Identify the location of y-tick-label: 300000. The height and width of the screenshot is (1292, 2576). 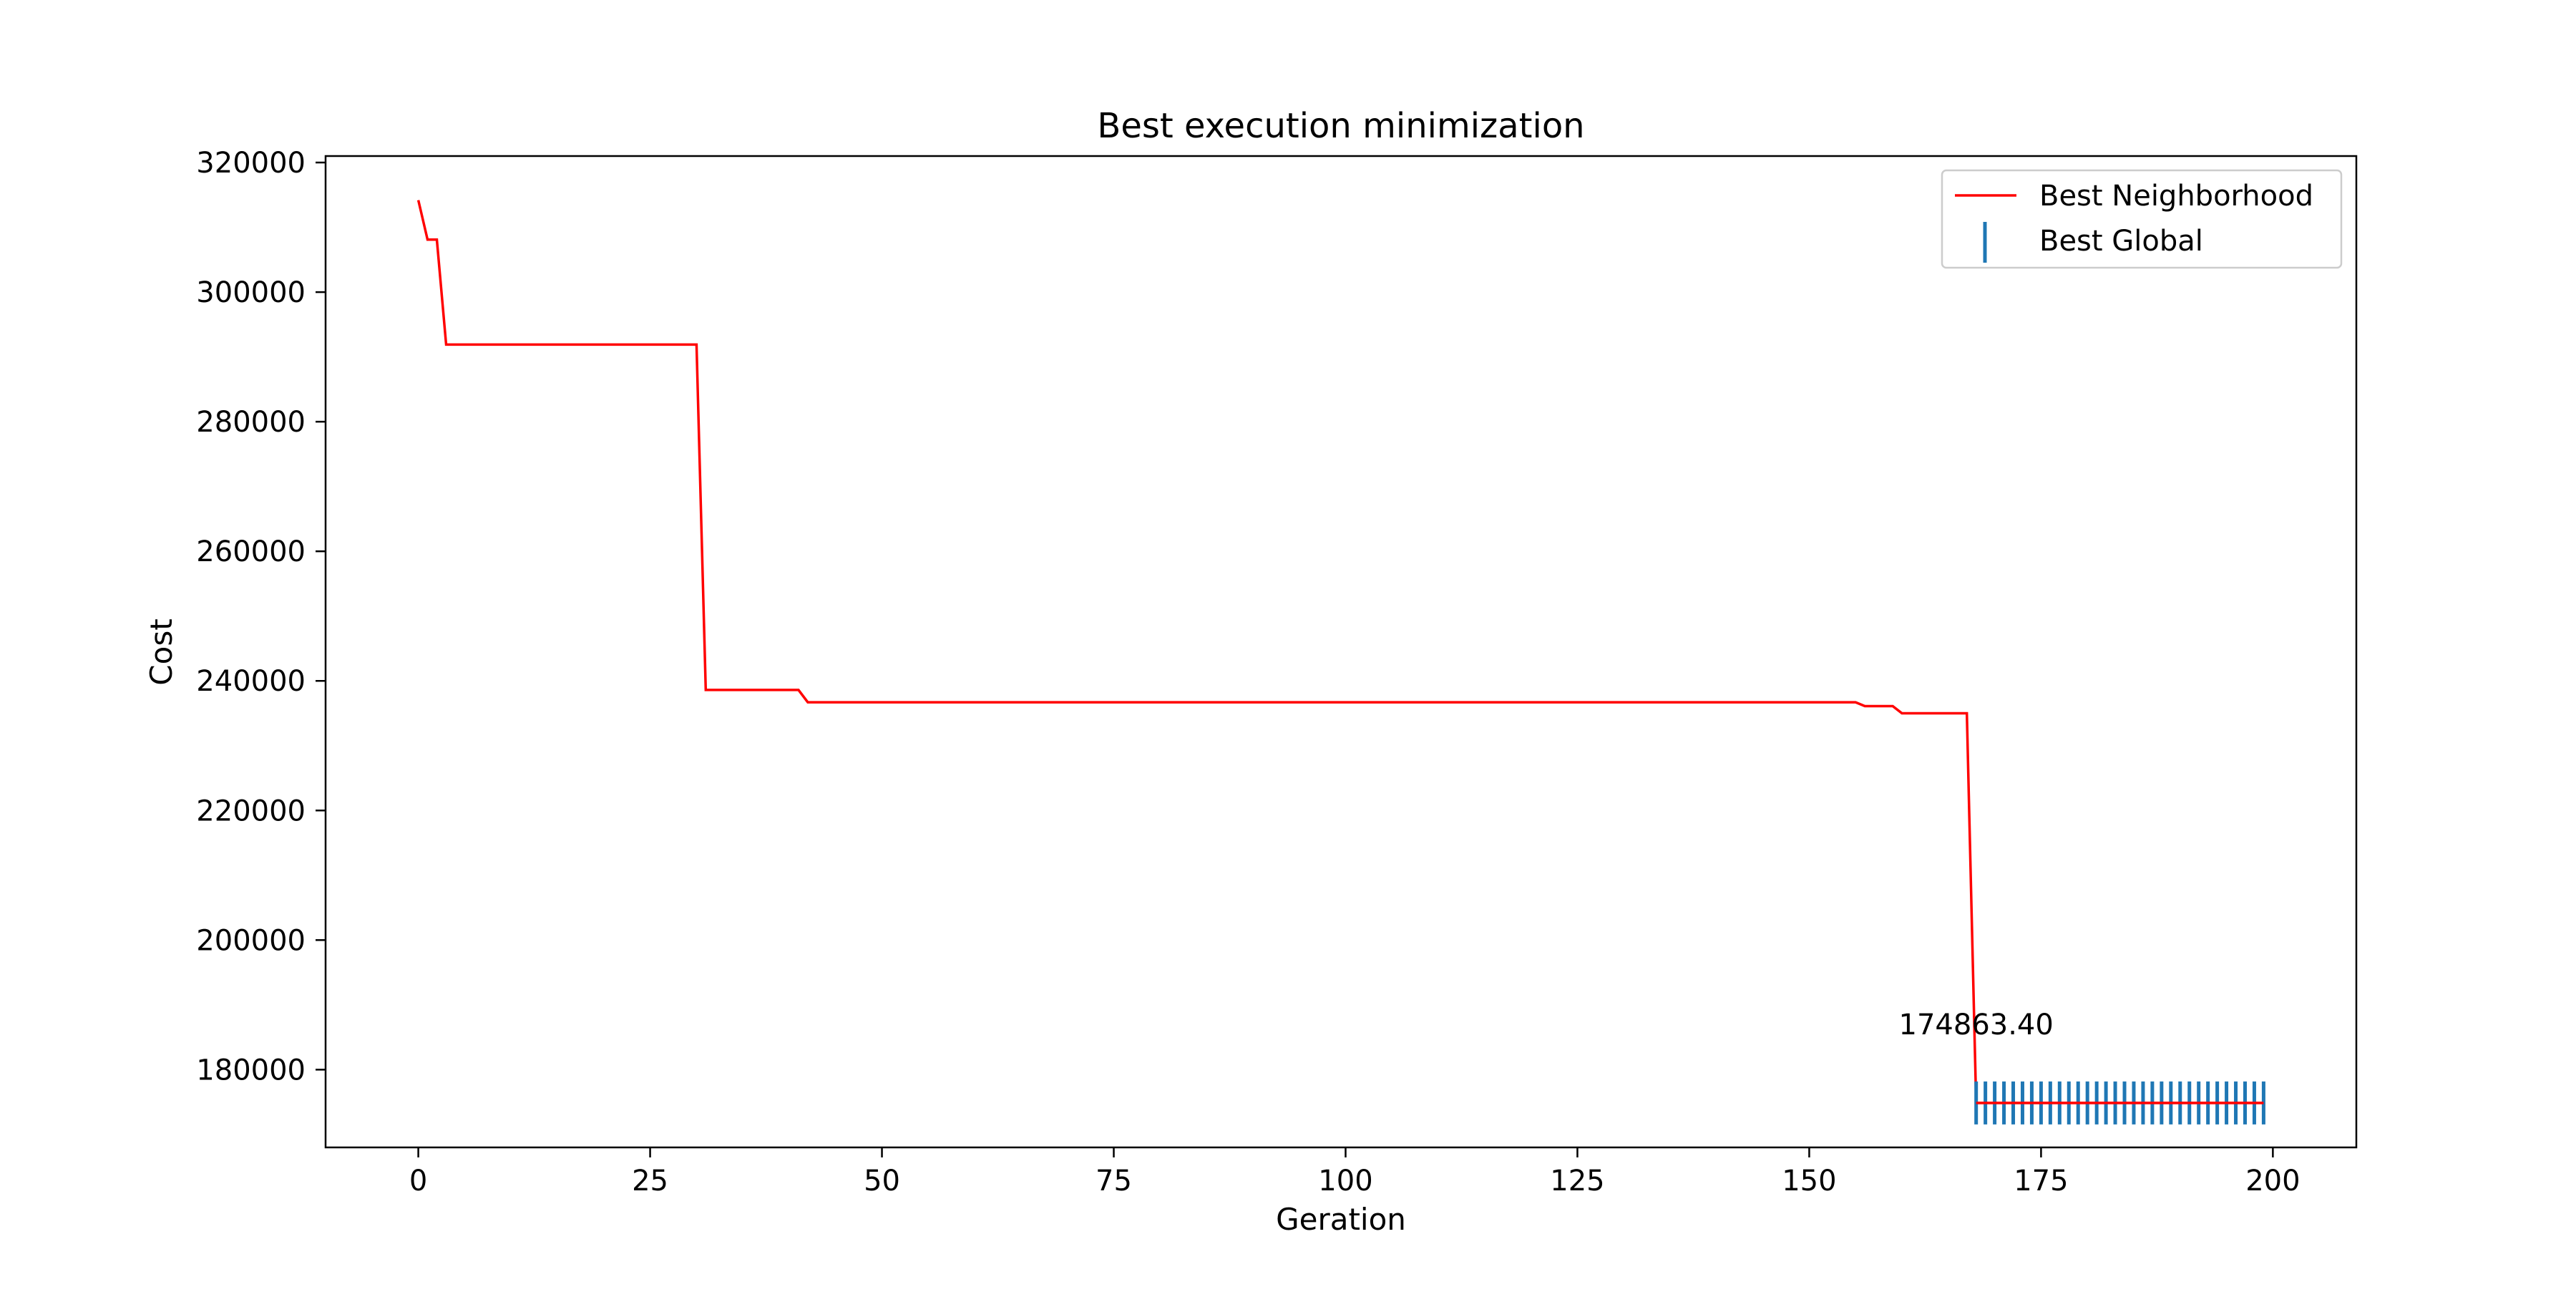
(251, 292).